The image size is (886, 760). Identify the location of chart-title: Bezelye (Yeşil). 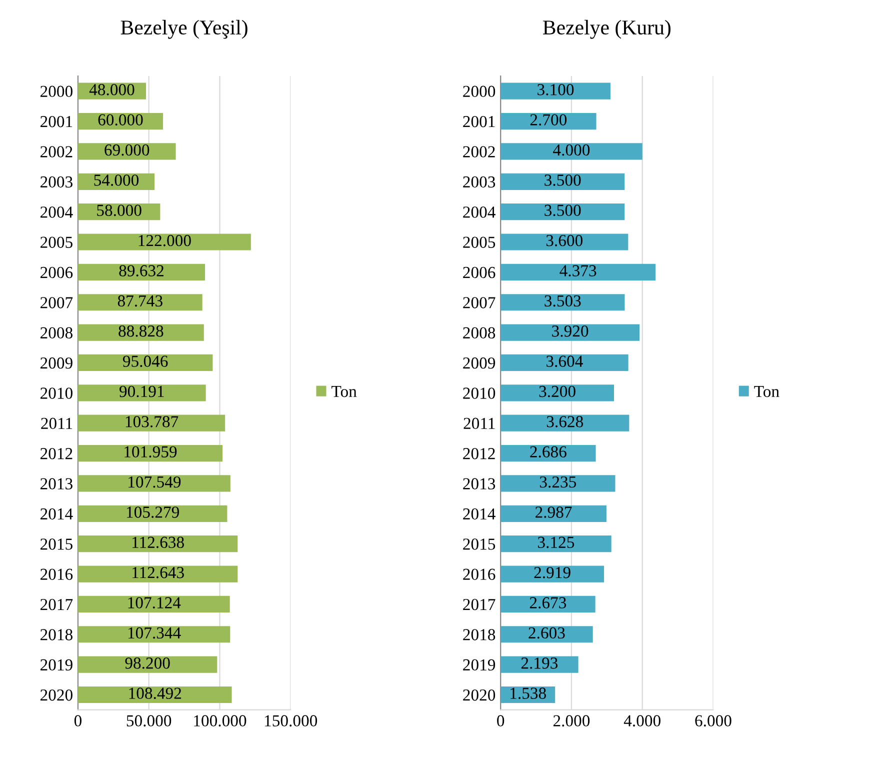
(184, 29).